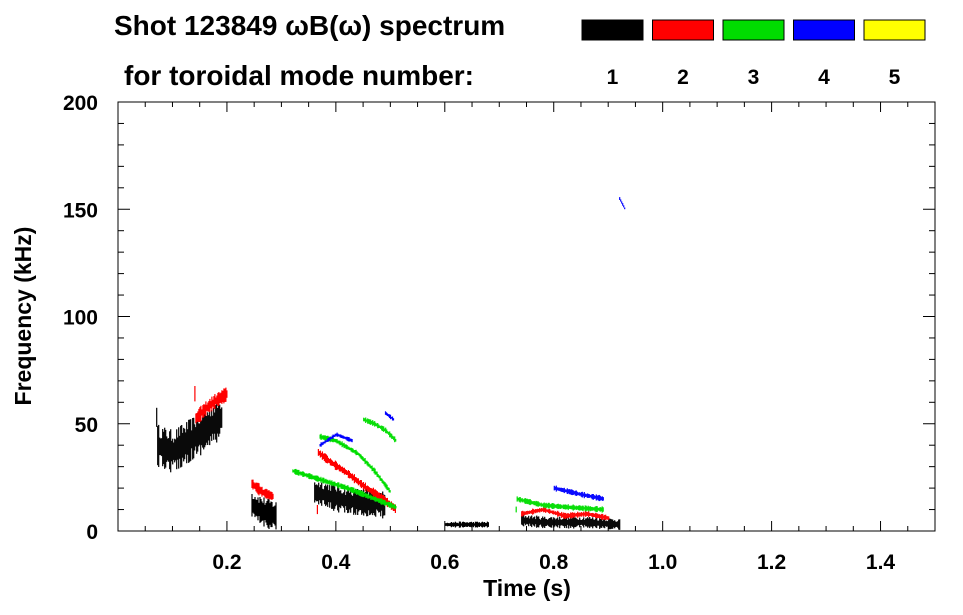 This screenshot has width=963, height=615. What do you see at coordinates (388, 465) in the screenshot?
I see `series-1-marks` at bounding box center [388, 465].